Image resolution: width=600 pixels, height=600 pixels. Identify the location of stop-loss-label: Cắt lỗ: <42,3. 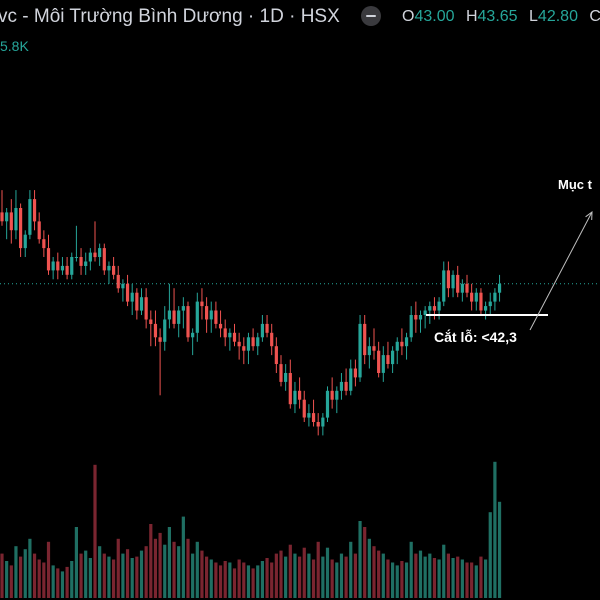
(475, 336).